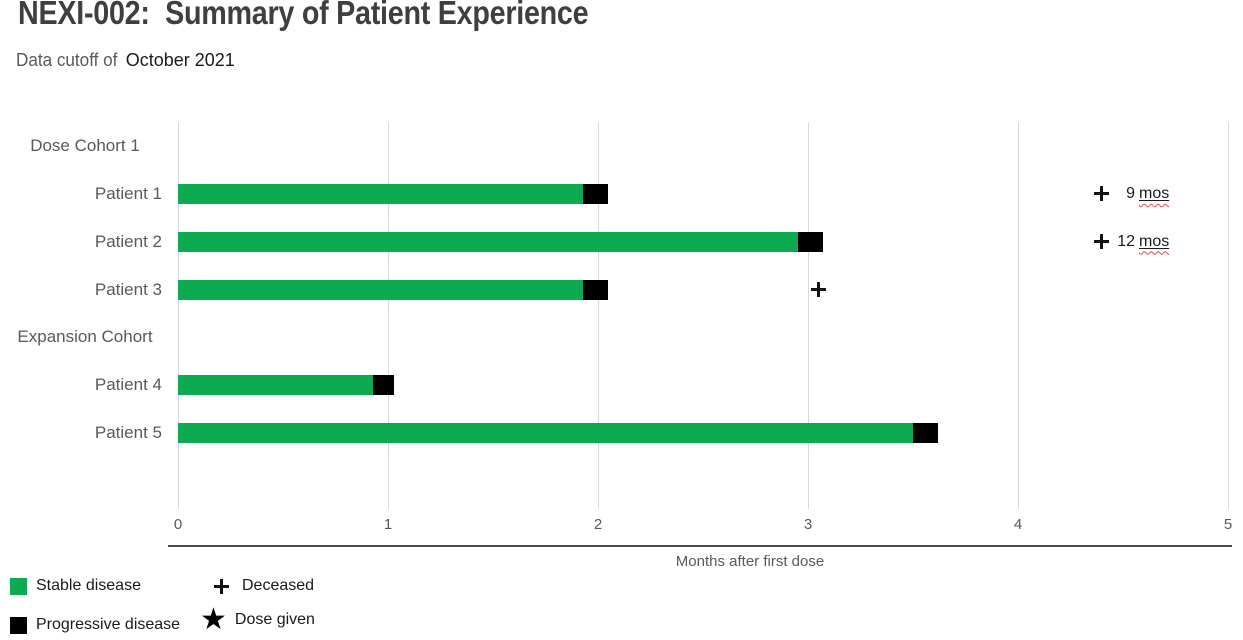  What do you see at coordinates (128, 289) in the screenshot?
I see `row-label-patient-3: Patient 3` at bounding box center [128, 289].